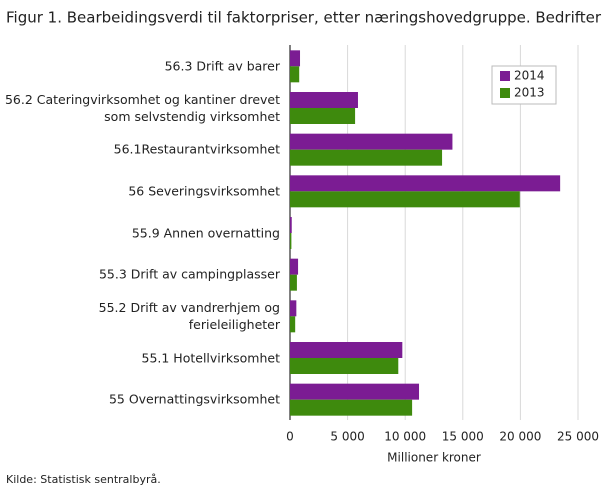 Image resolution: width=609 pixels, height=489 pixels. What do you see at coordinates (578, 437) in the screenshot?
I see `x-tick-label: 25 000` at bounding box center [578, 437].